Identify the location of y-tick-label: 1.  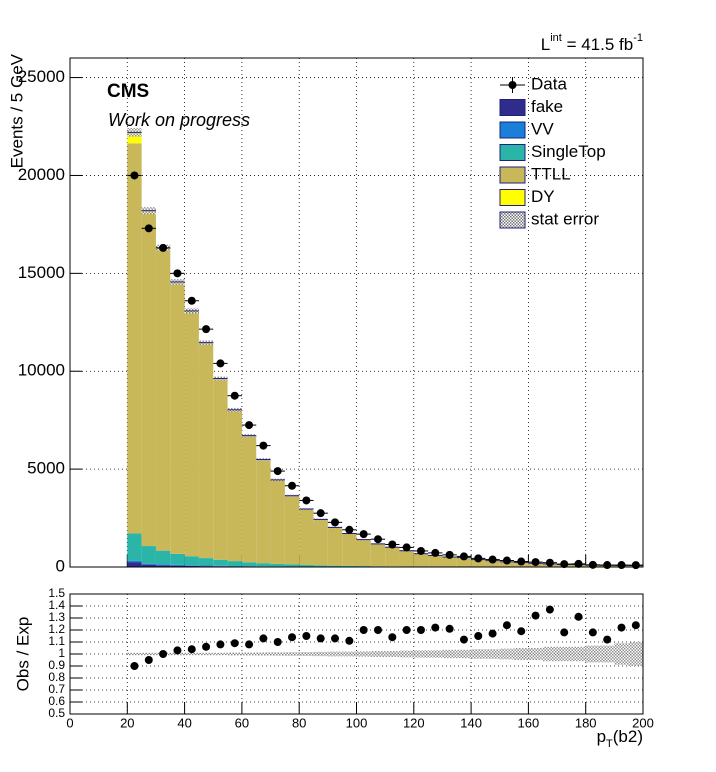
(61, 653).